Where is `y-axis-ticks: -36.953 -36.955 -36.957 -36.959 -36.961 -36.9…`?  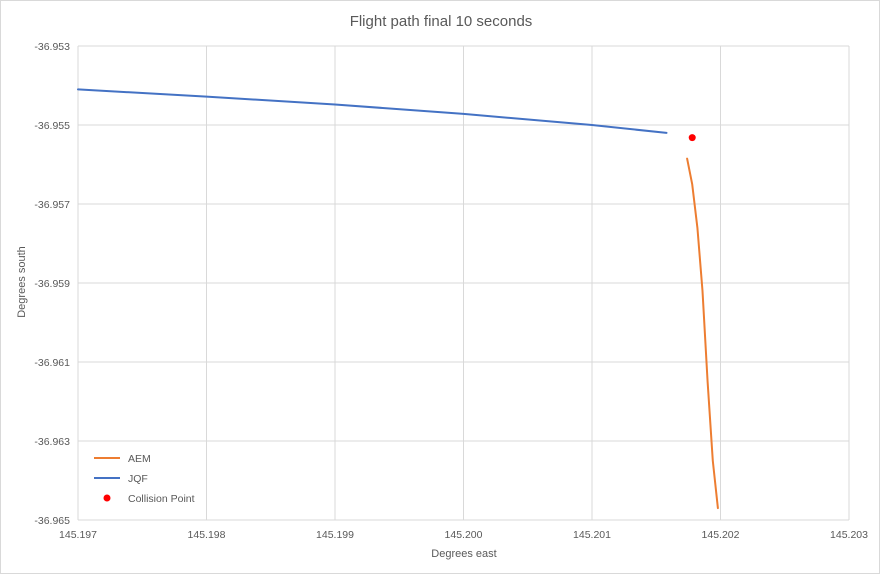
y-axis-ticks: -36.953 -36.955 -36.957 -36.959 -36.961 -36.9… is located at coordinates (52, 284).